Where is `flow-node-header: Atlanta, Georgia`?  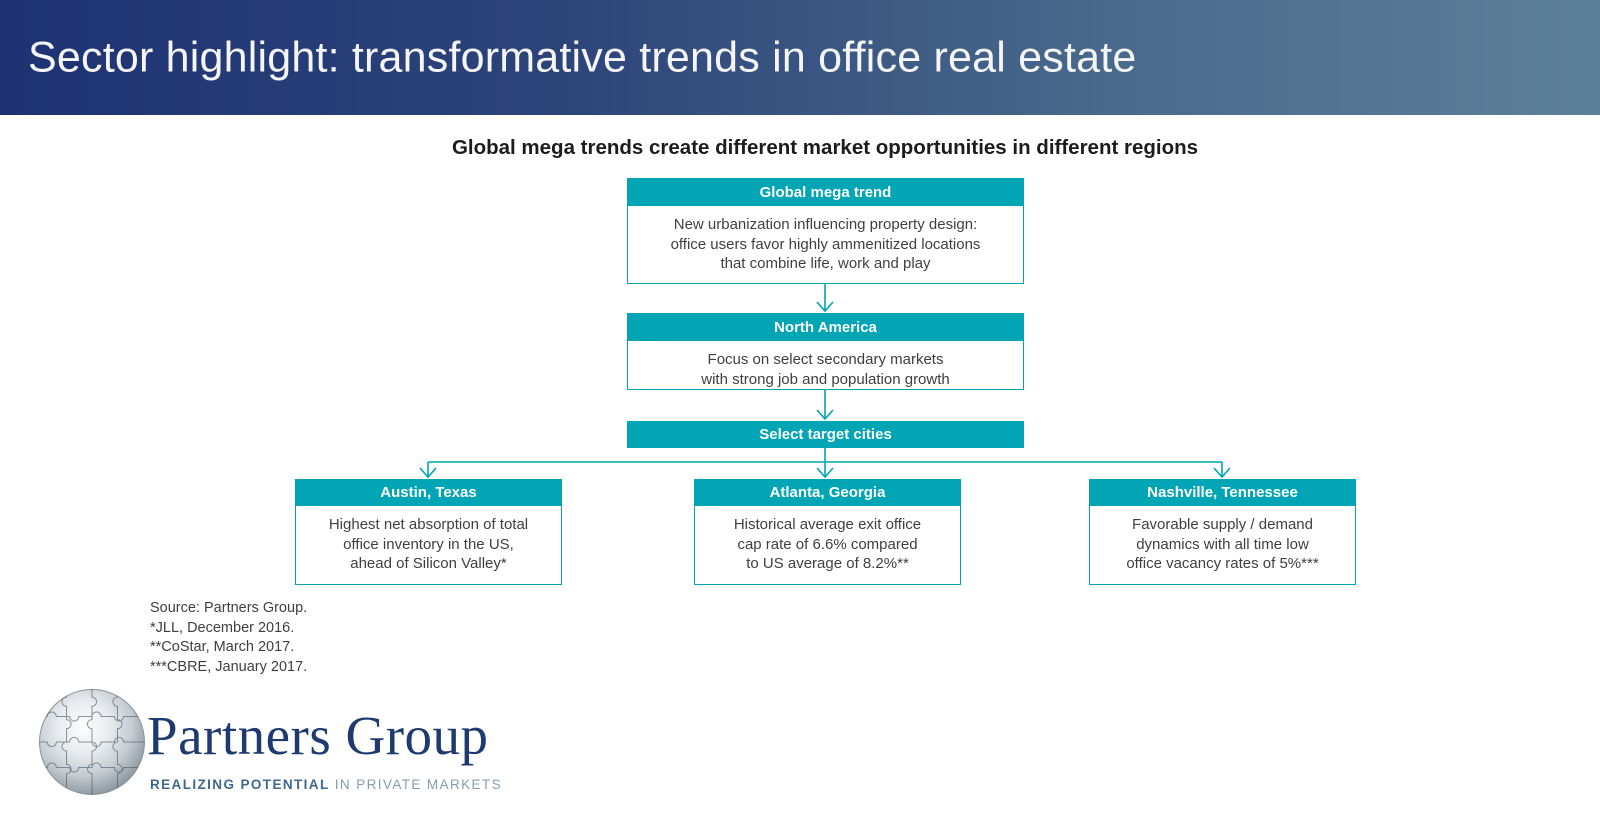 flow-node-header: Atlanta, Georgia is located at coordinates (827, 493).